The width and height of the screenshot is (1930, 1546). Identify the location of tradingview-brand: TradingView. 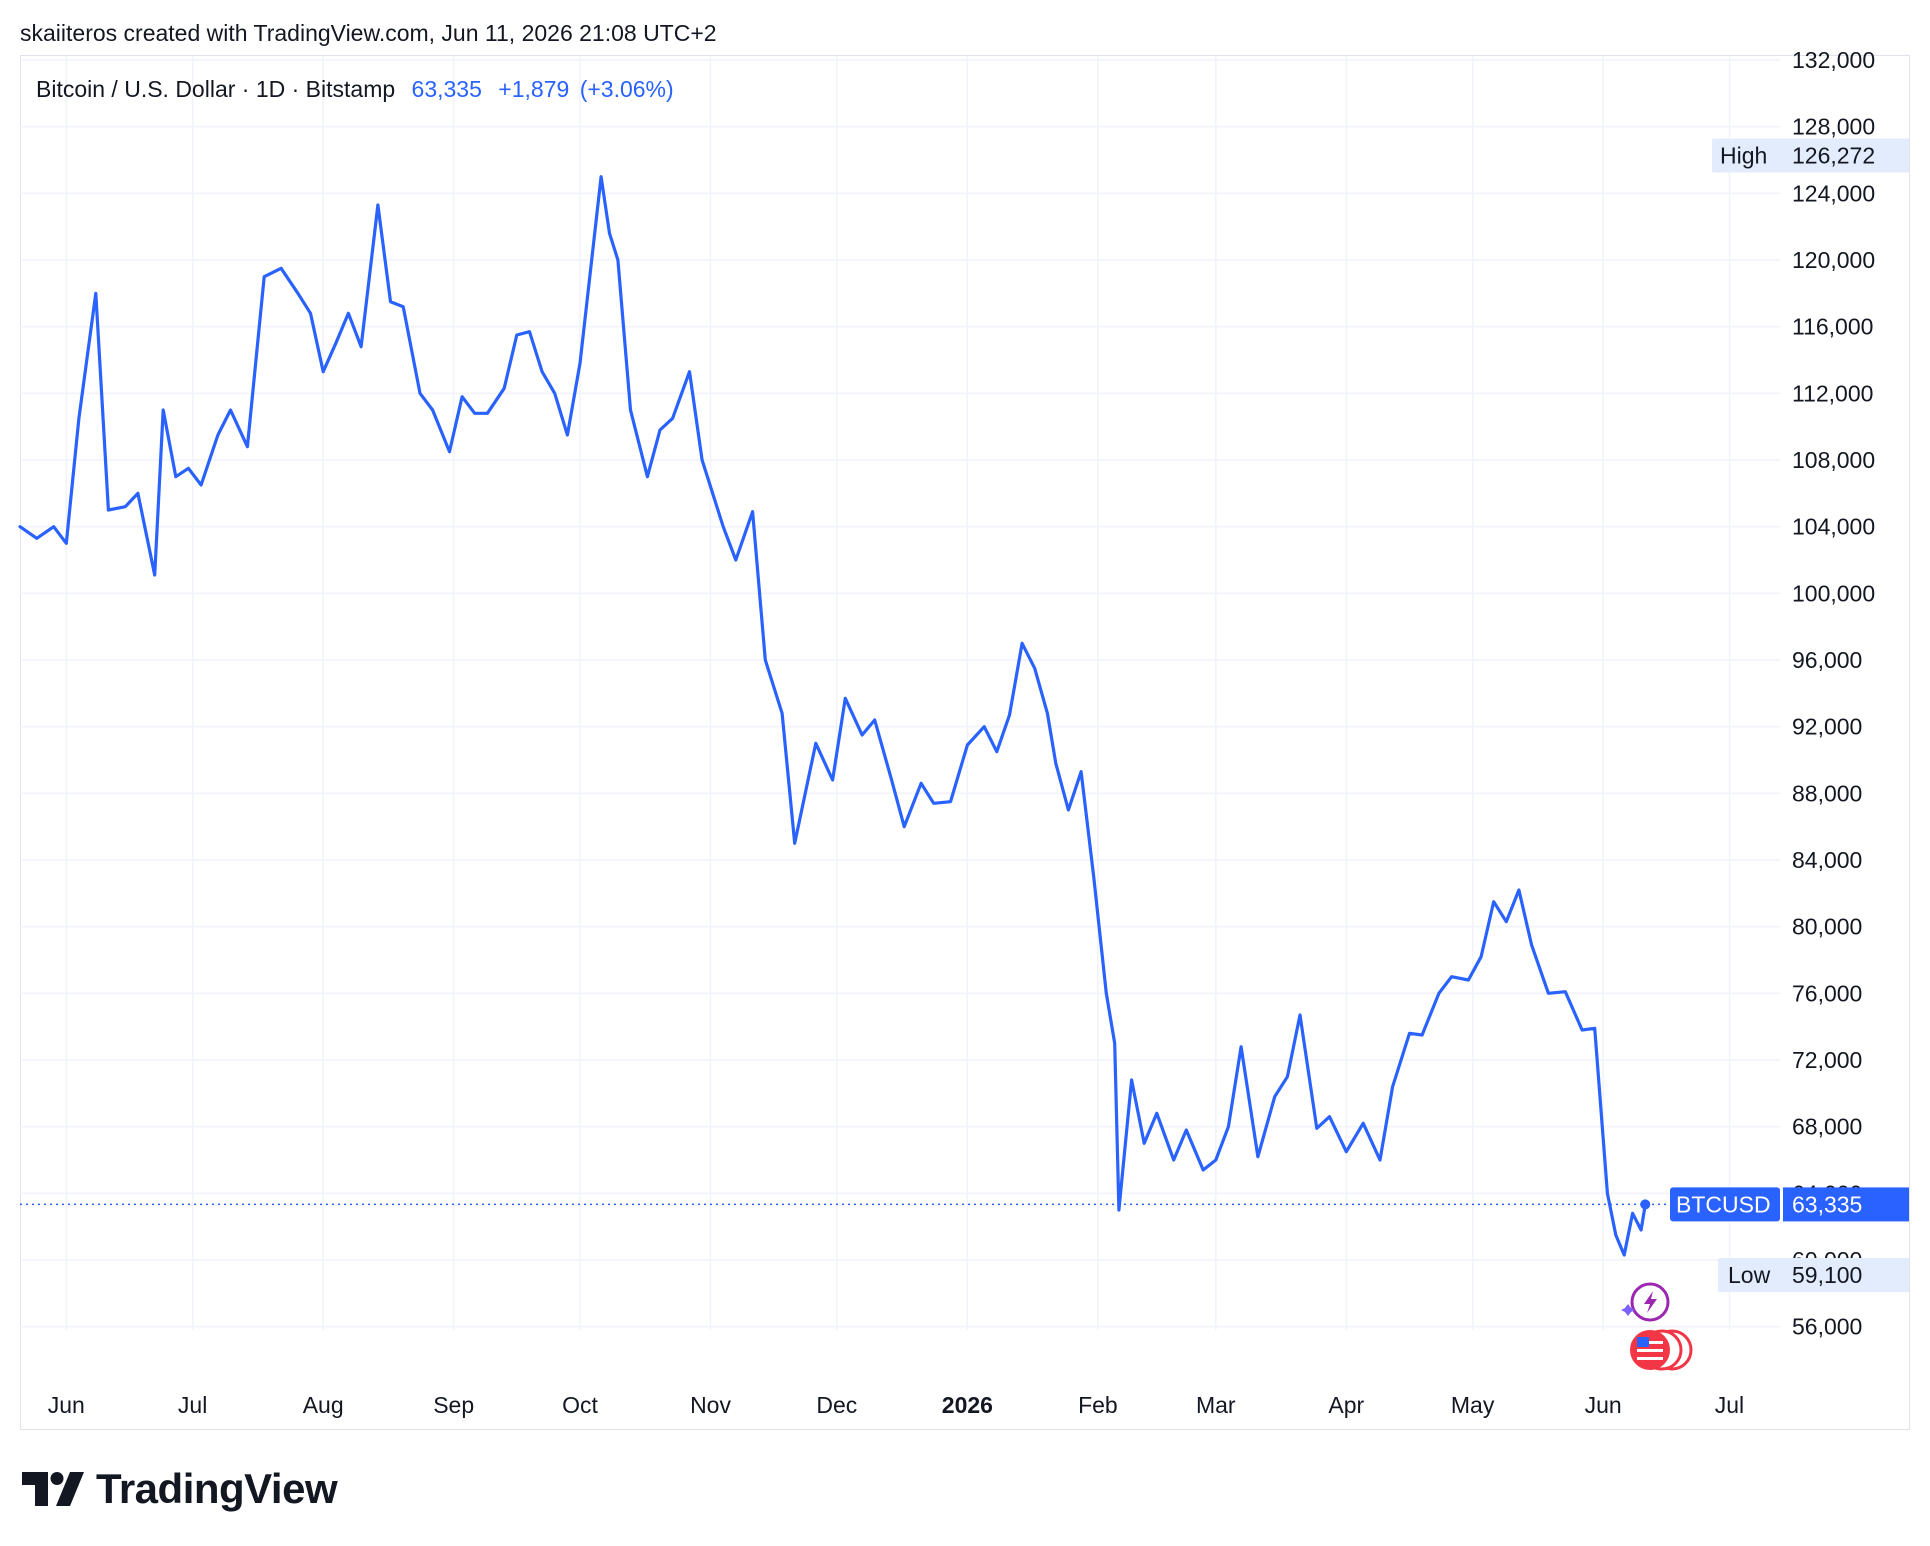
(180, 1489).